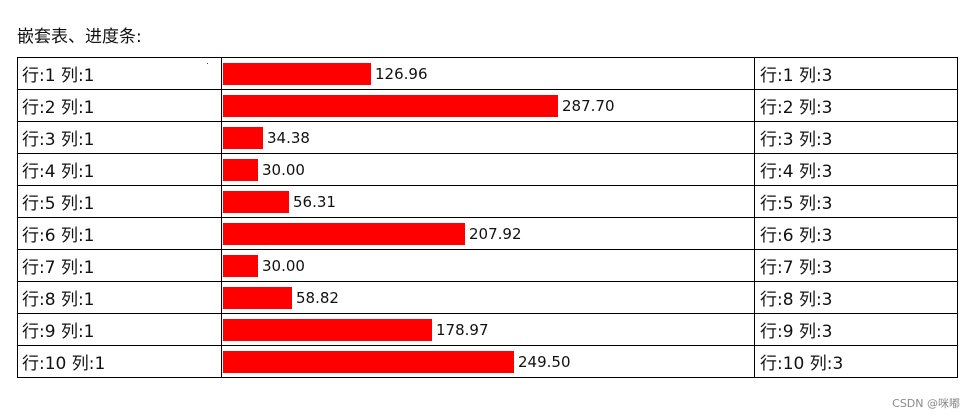  Describe the element at coordinates (317, 297) in the screenshot. I see `progress-value: 58.82` at that location.